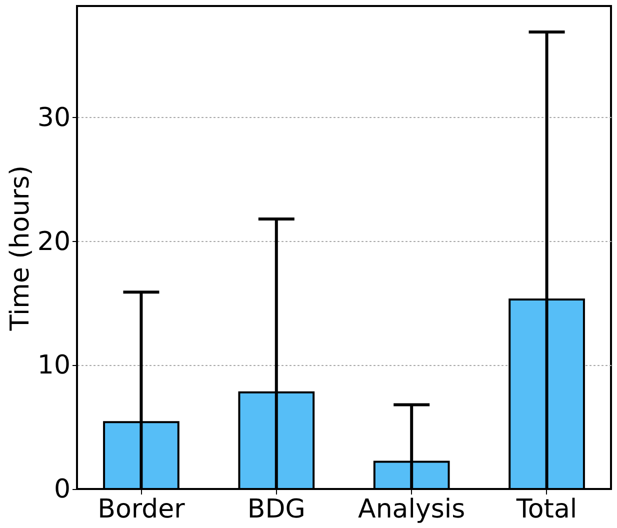  Describe the element at coordinates (276, 509) in the screenshot. I see `x-tick-label: BDG` at that location.